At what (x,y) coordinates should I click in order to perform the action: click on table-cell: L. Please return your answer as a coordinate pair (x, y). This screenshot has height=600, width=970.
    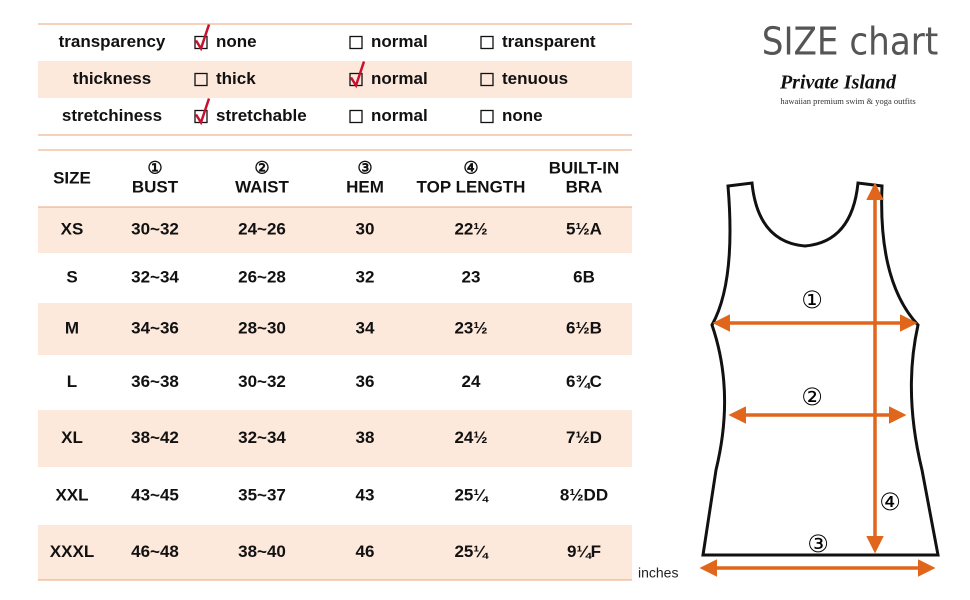
    Looking at the image, I should click on (72, 381).